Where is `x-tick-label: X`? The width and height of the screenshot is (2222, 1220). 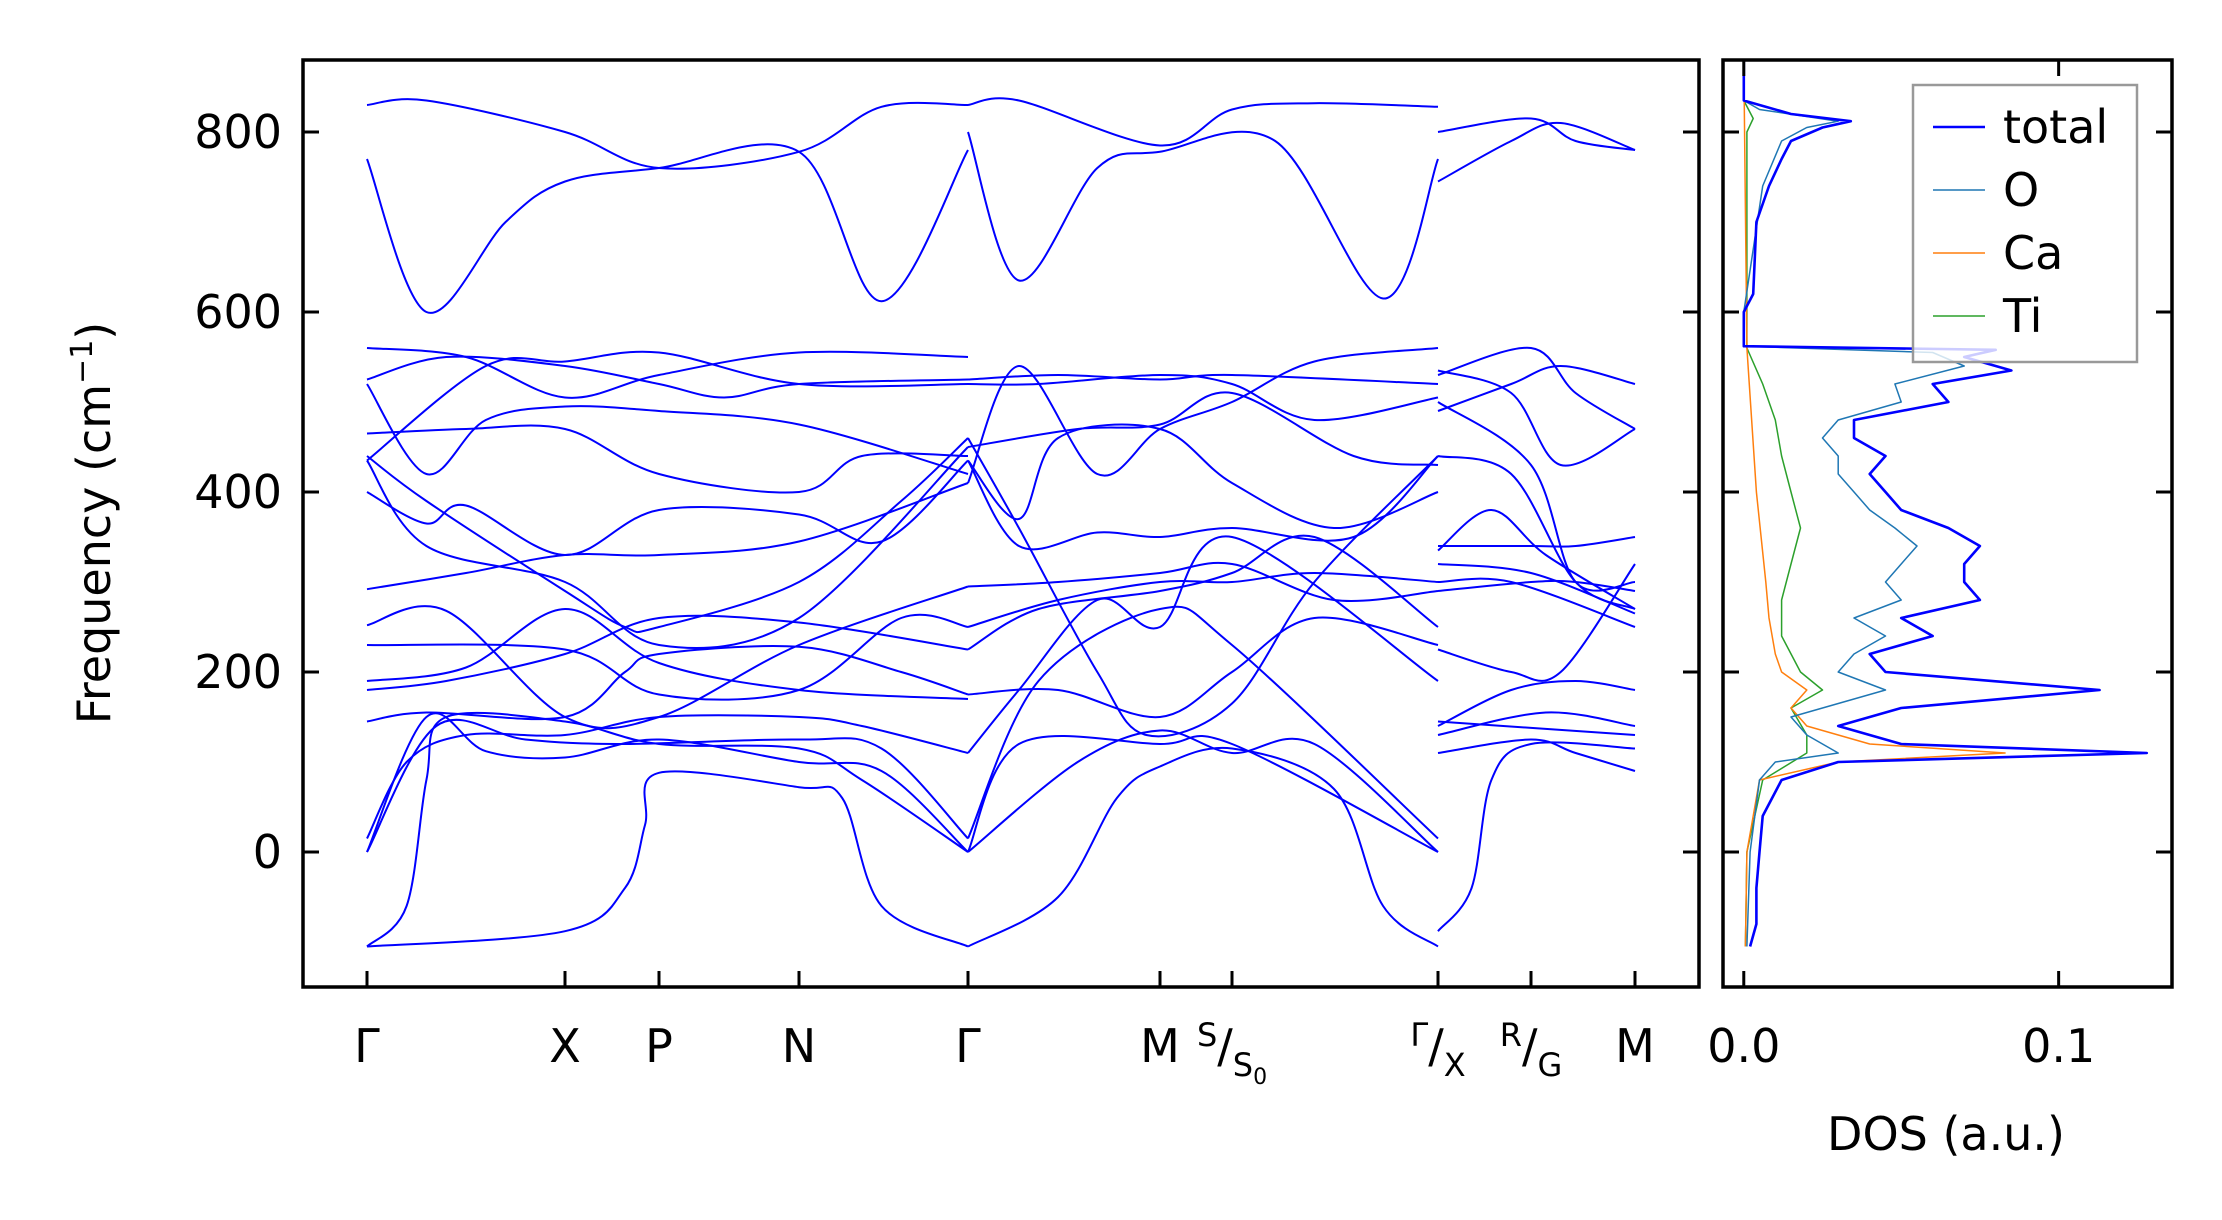
x-tick-label: X is located at coordinates (565, 1046).